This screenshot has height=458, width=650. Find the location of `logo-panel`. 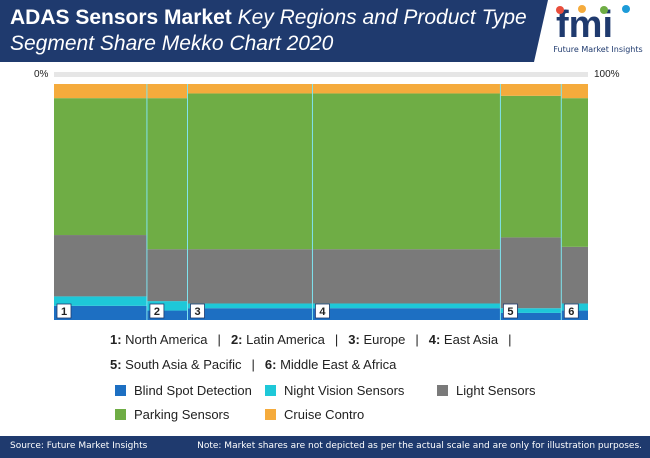

logo-panel is located at coordinates (592, 31).